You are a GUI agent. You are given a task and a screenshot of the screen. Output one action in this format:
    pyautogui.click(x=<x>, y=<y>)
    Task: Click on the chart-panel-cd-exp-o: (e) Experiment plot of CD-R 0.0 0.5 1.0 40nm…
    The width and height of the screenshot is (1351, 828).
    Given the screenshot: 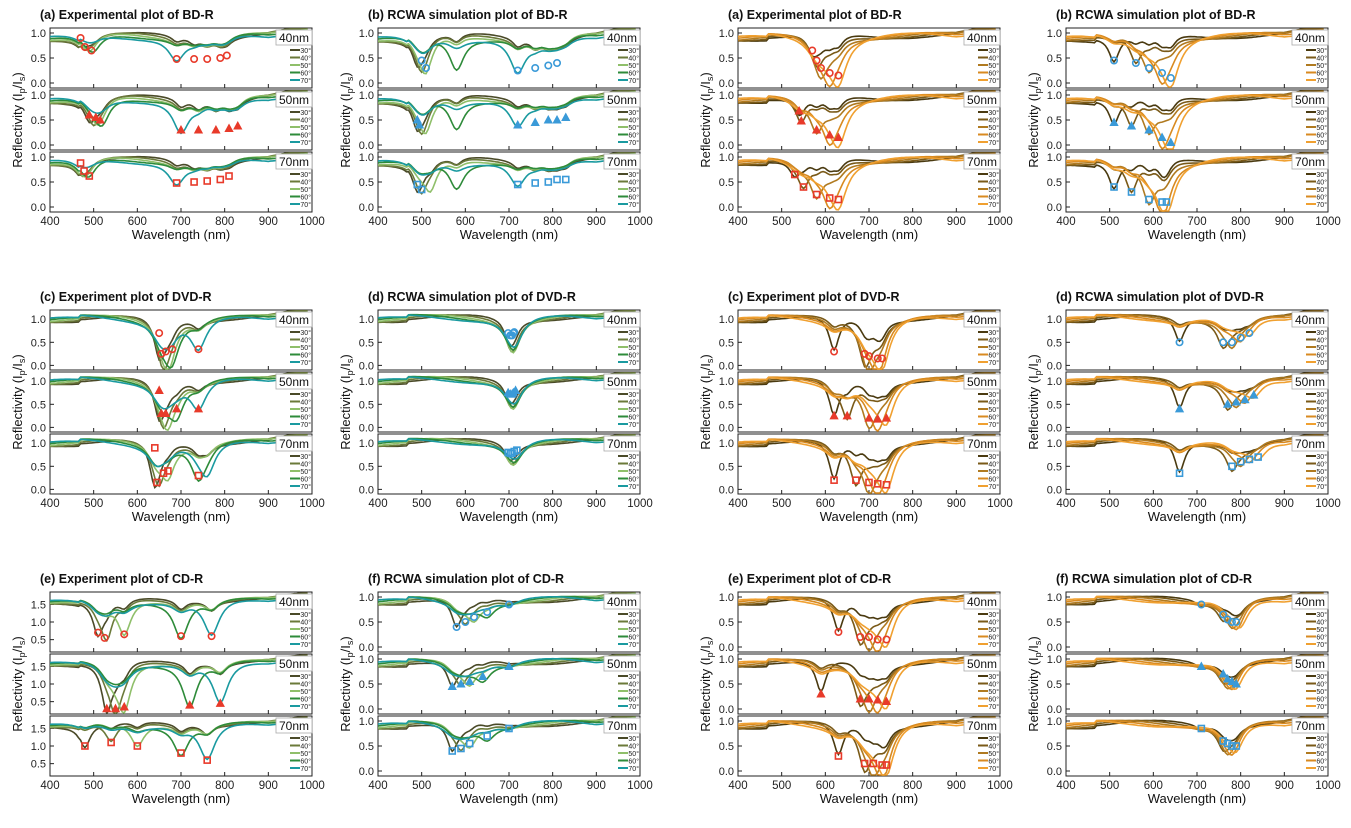 What is the action you would take?
    pyautogui.click(x=855, y=689)
    